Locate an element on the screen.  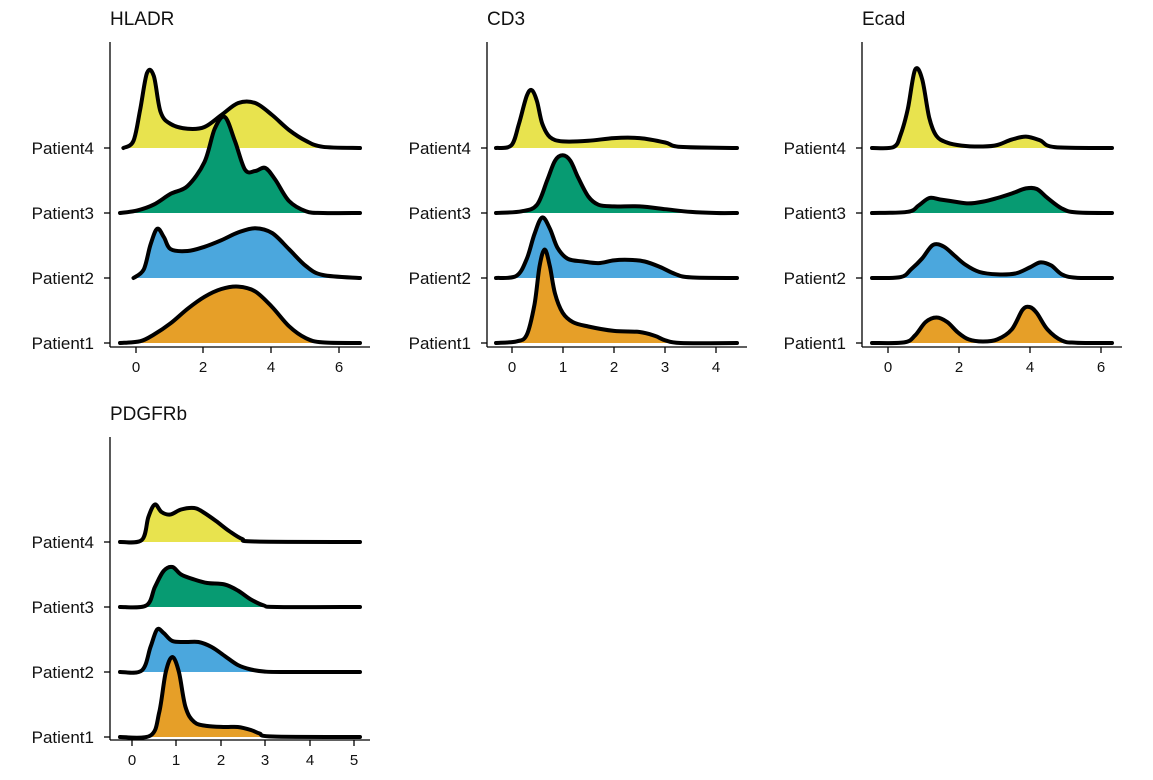
x-tick-label: 5 is located at coordinates (354, 760).